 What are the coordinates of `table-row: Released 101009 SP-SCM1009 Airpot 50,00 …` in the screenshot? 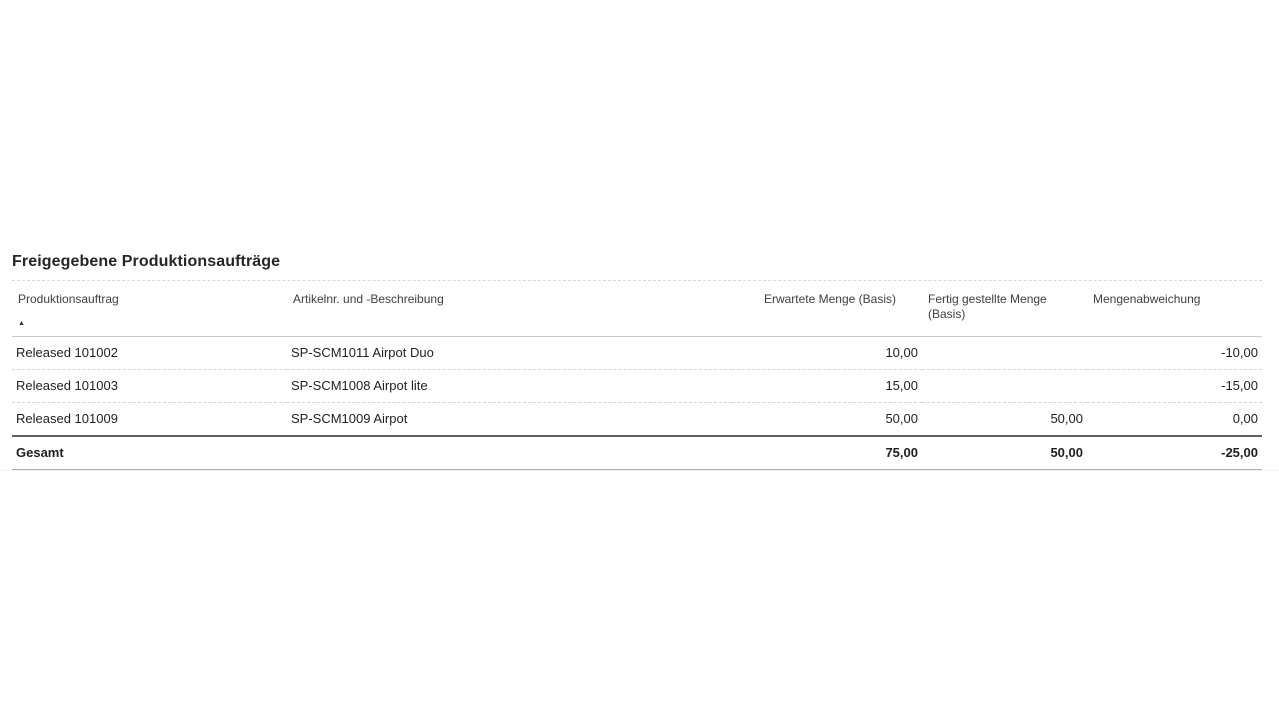 It's located at (637, 419).